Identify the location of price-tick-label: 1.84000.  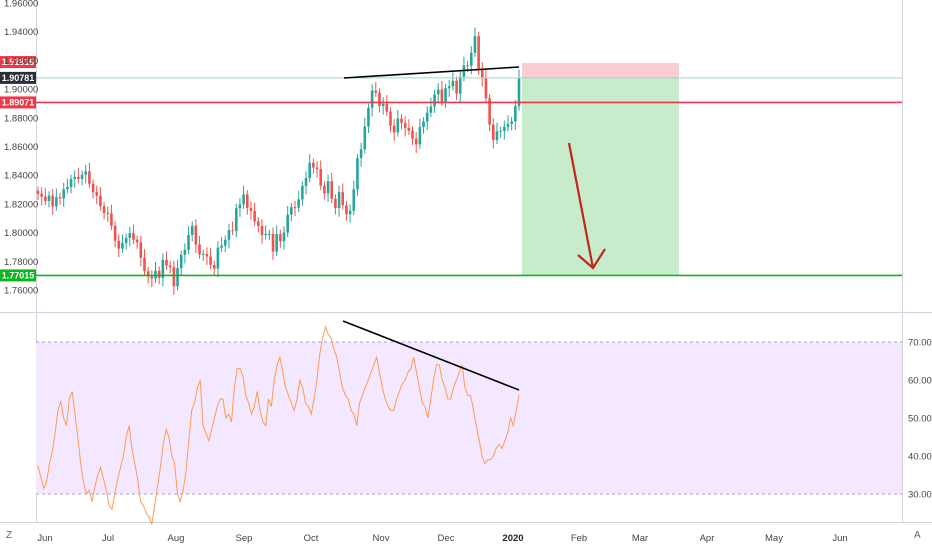
(21, 176).